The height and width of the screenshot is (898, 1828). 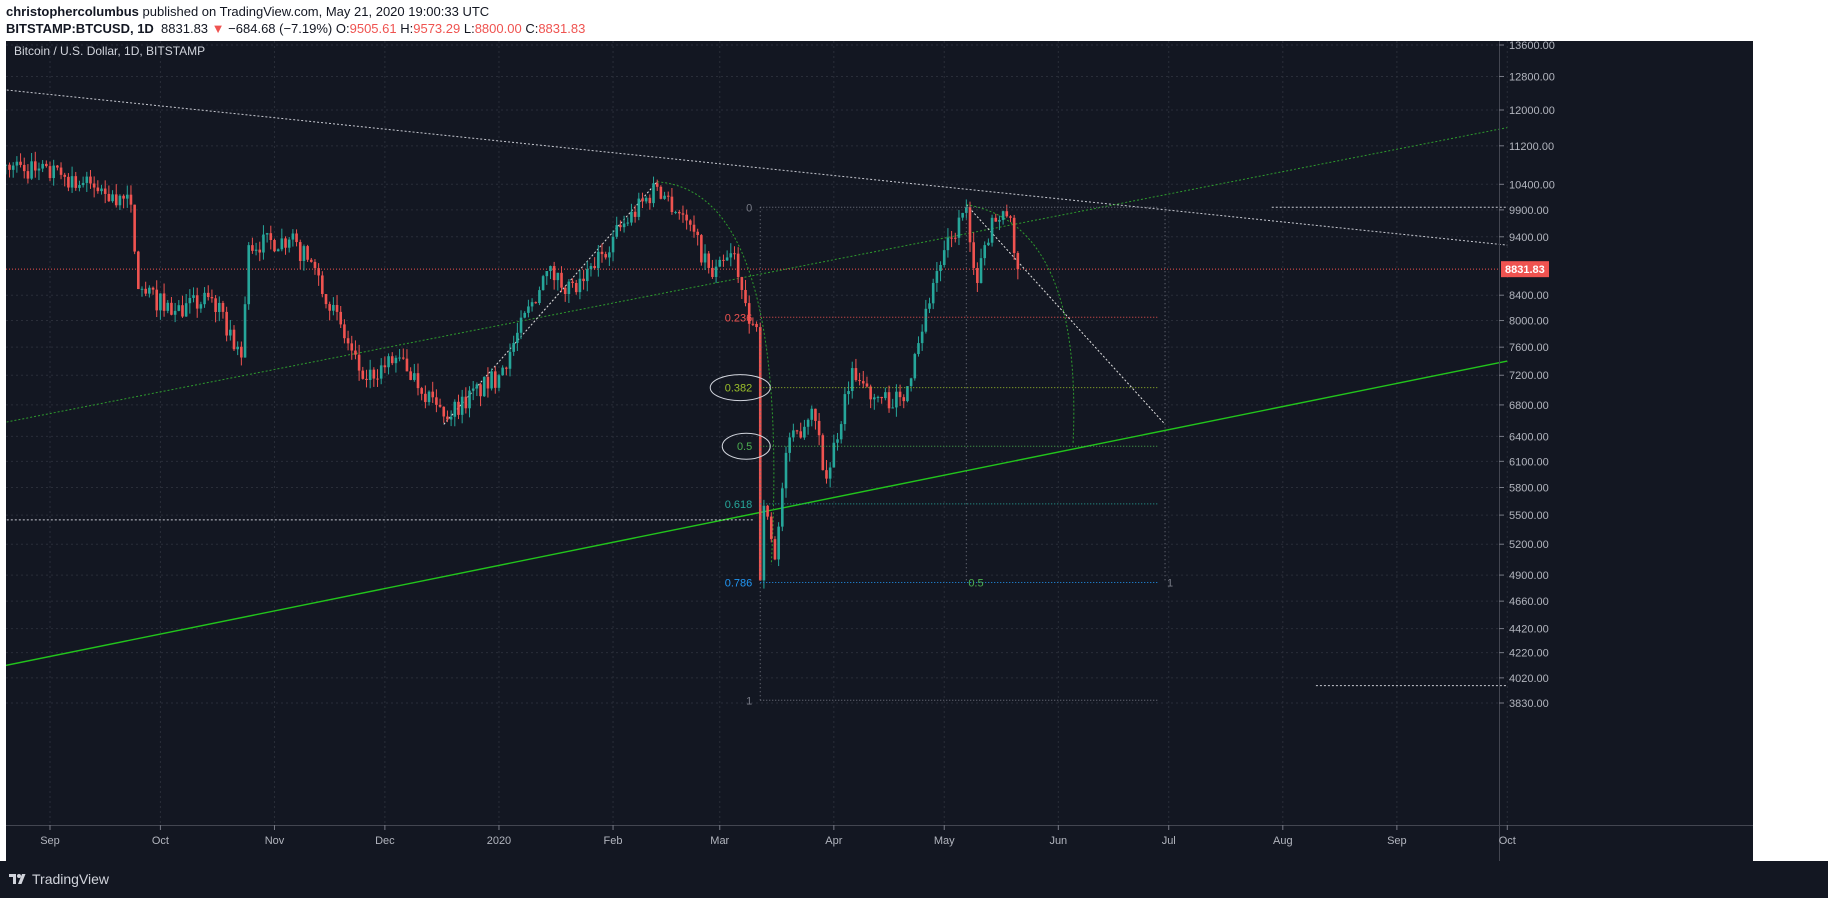 I want to click on tradingview-brand: TradingView, so click(x=58, y=879).